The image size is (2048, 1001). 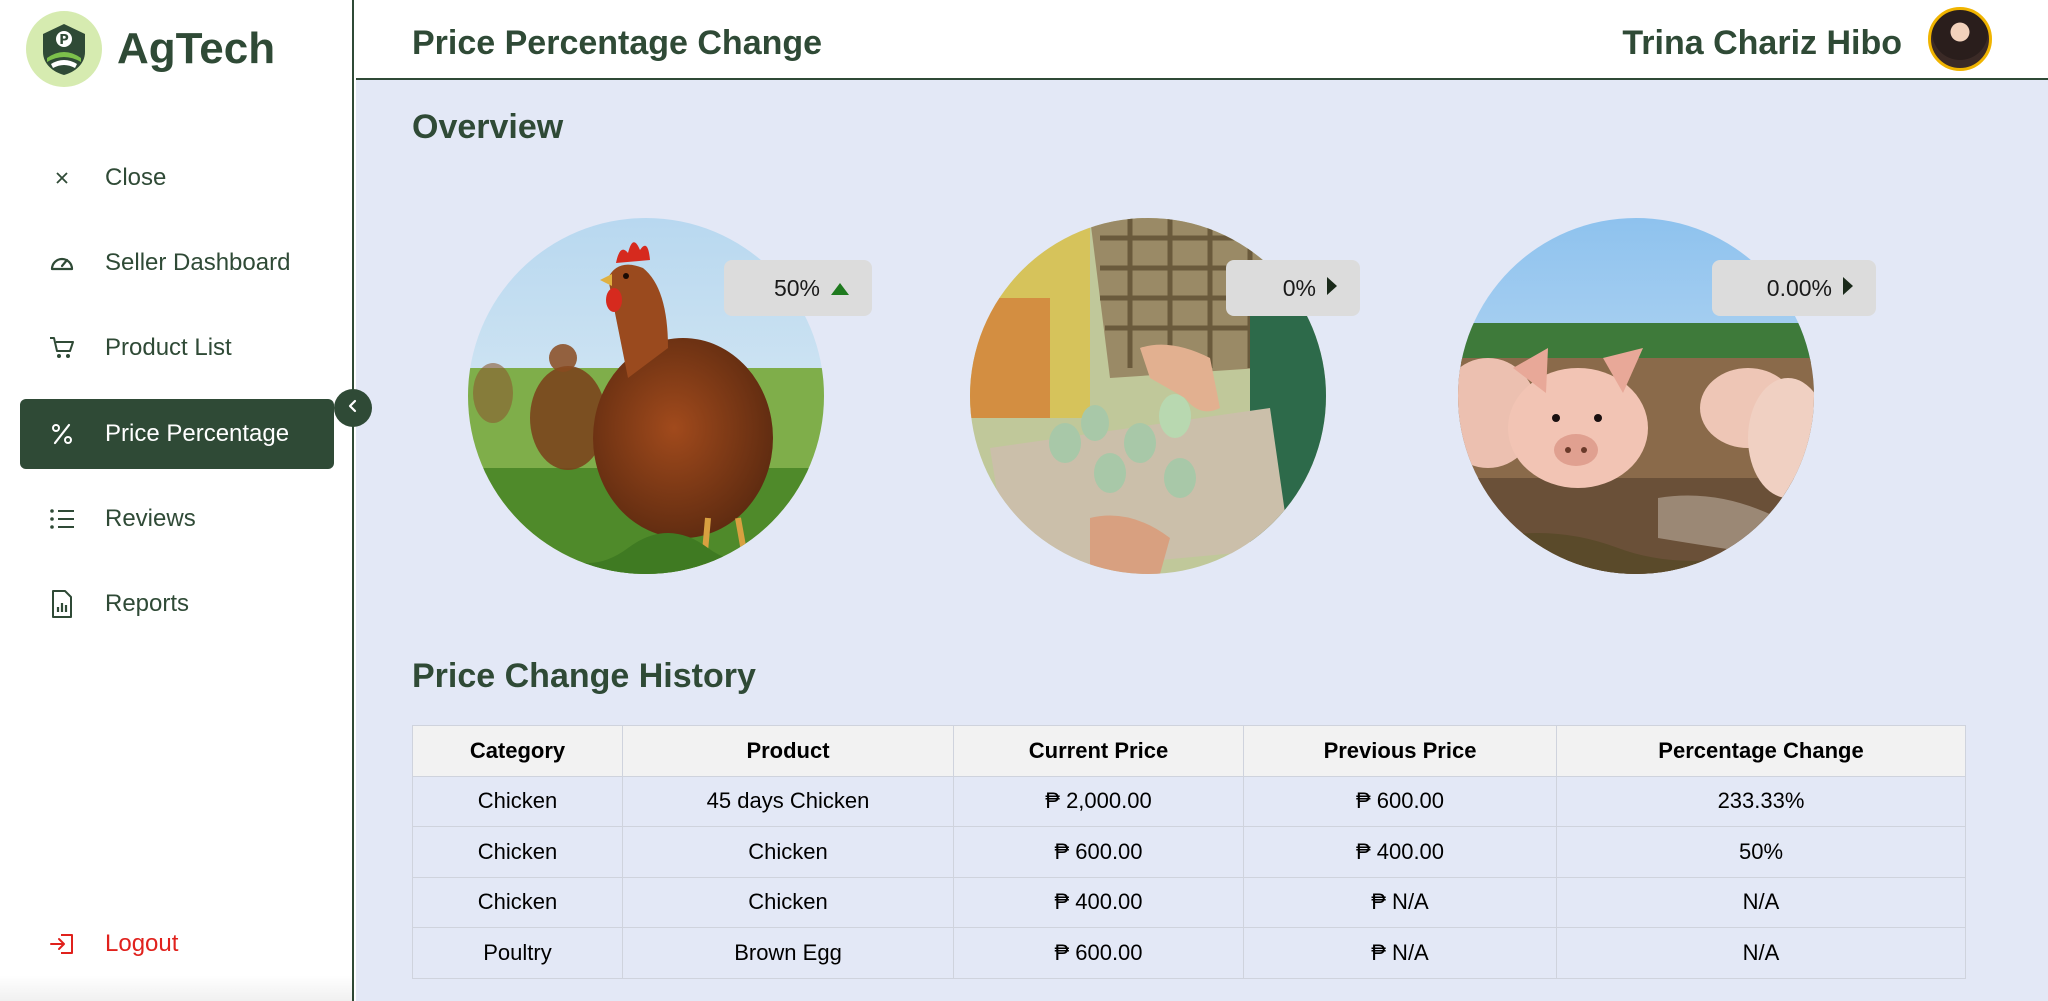 I want to click on cell-previous-price: ₱ 400.00, so click(x=1400, y=852).